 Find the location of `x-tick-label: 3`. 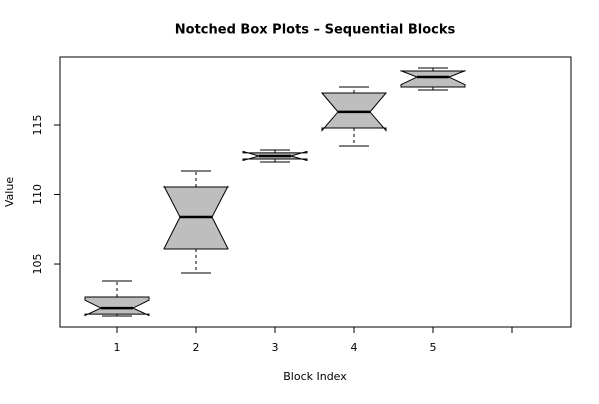

x-tick-label: 3 is located at coordinates (275, 347).